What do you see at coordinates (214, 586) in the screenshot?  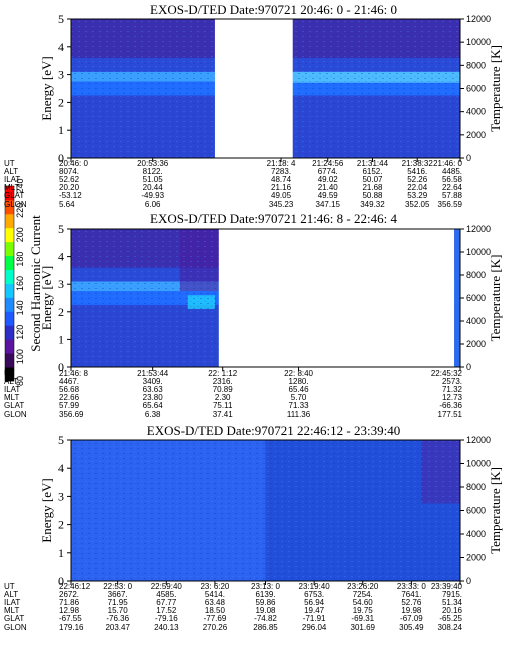 I see `orbit-value: 23: 6:20` at bounding box center [214, 586].